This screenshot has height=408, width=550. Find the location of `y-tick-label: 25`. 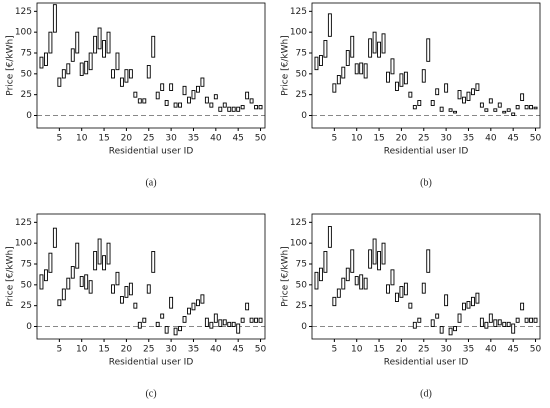

y-tick-label: 25 is located at coordinates (301, 306).